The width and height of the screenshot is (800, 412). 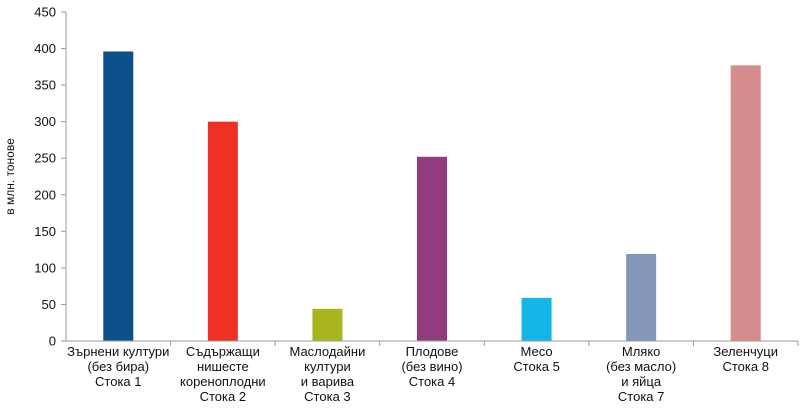 I want to click on x-tick-label: Стока 4, so click(x=432, y=381).